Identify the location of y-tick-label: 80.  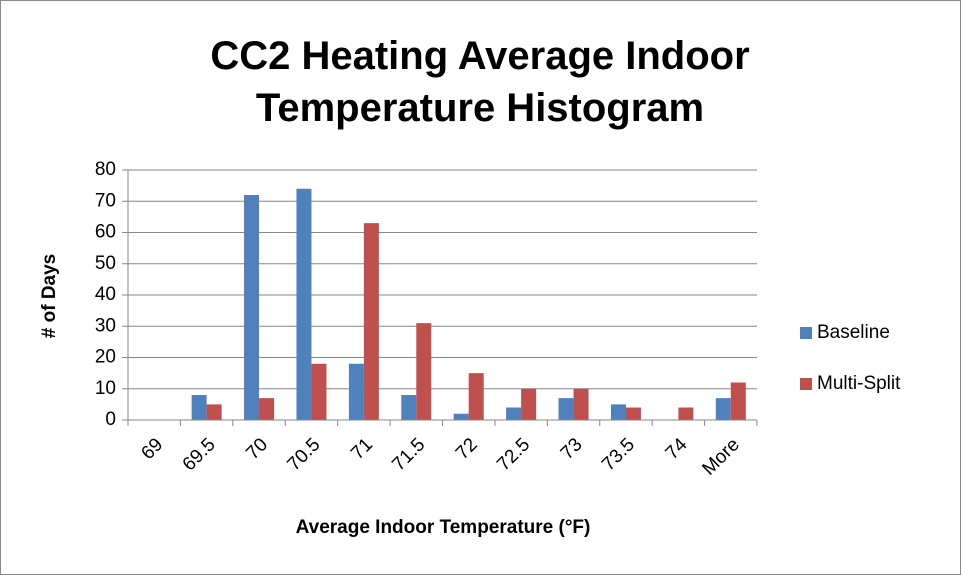
(105, 169).